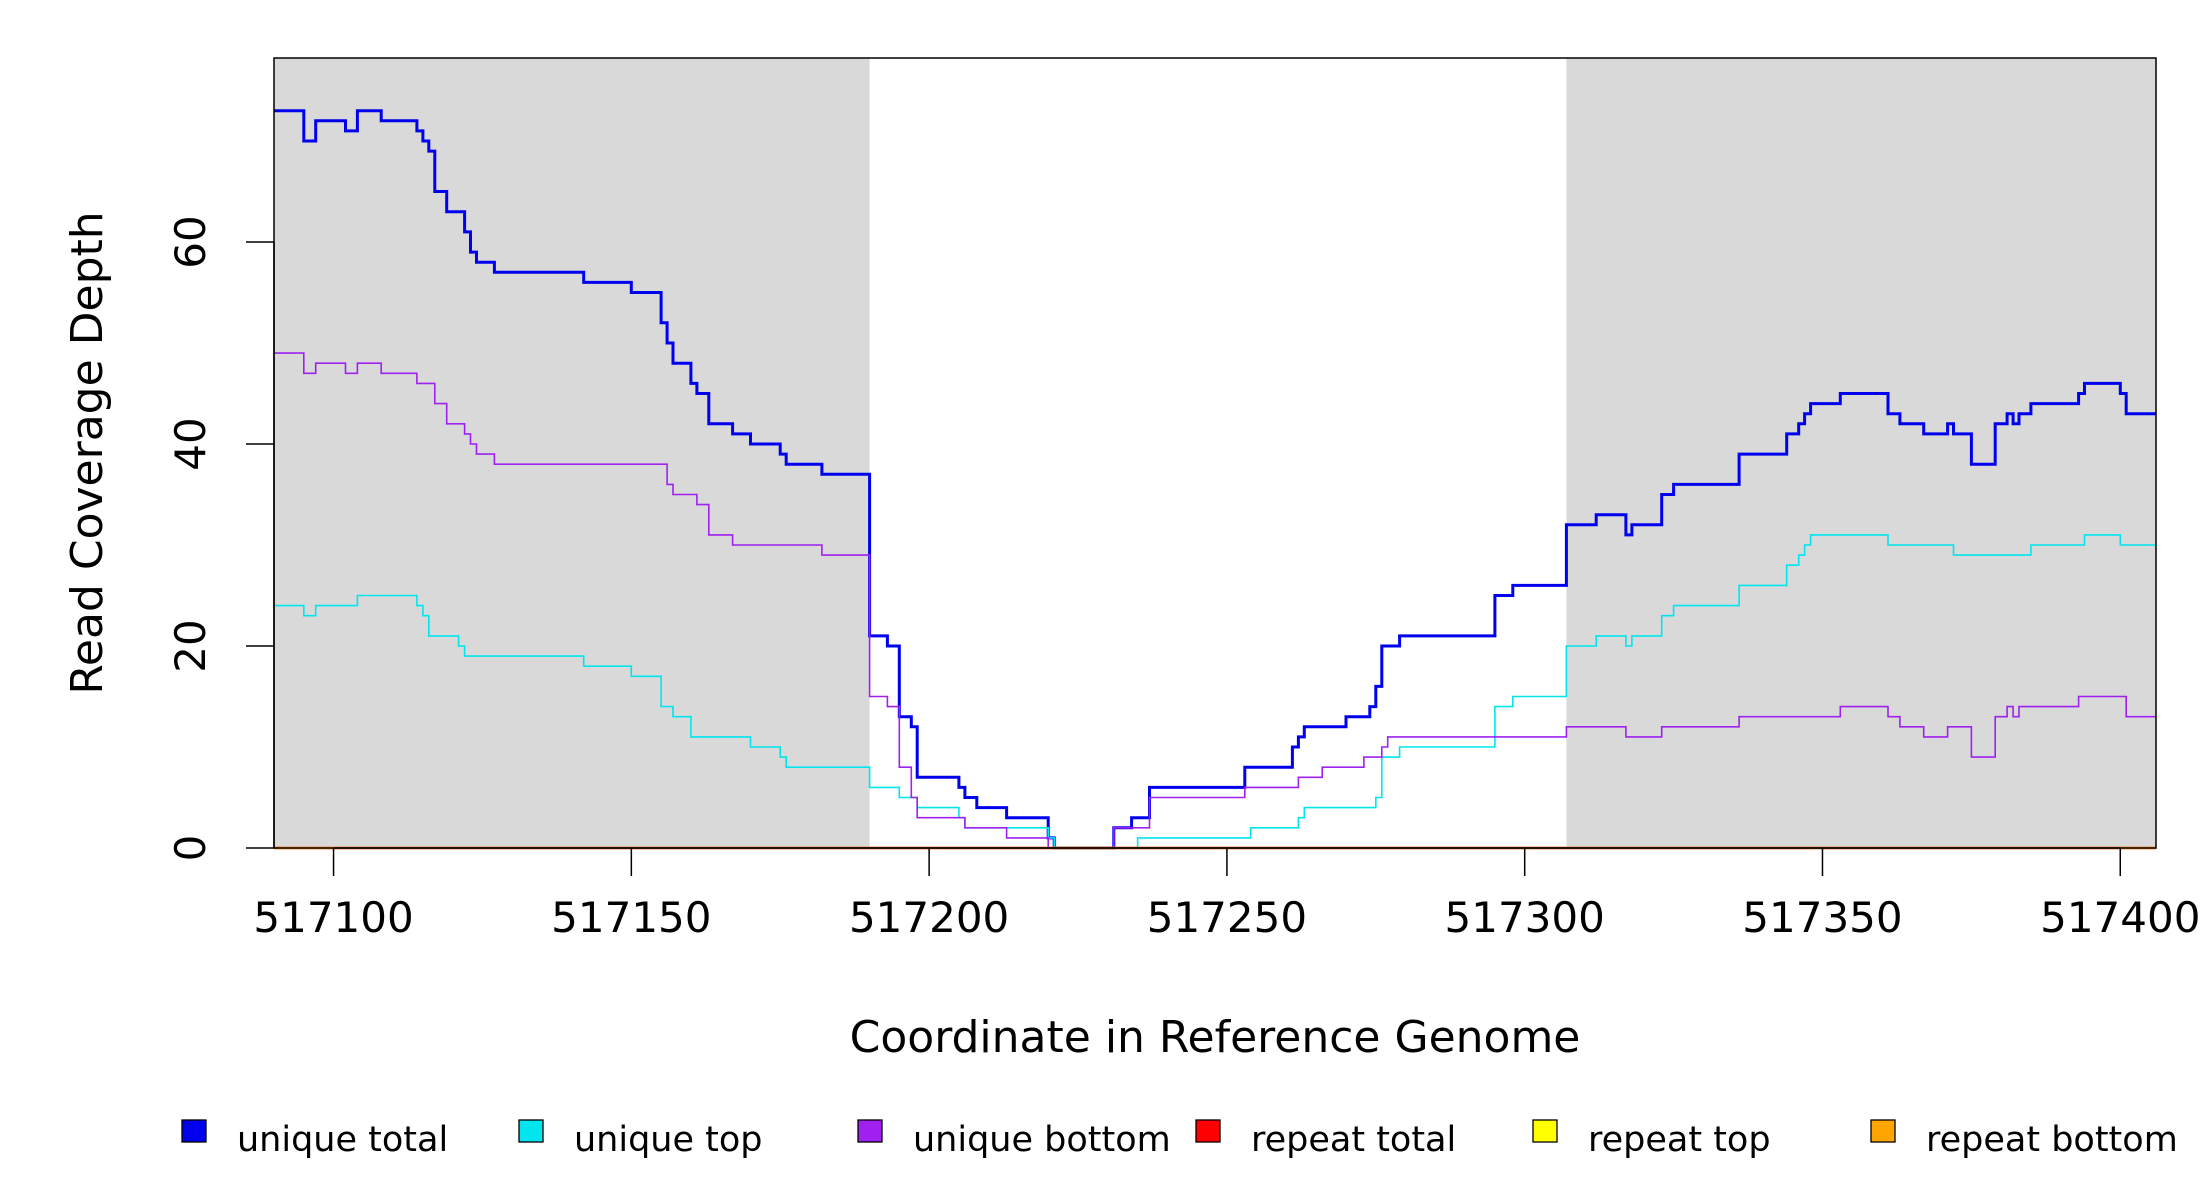 This screenshot has width=2200, height=1200. I want to click on unique-bottom-legend-swatch, so click(870, 1131).